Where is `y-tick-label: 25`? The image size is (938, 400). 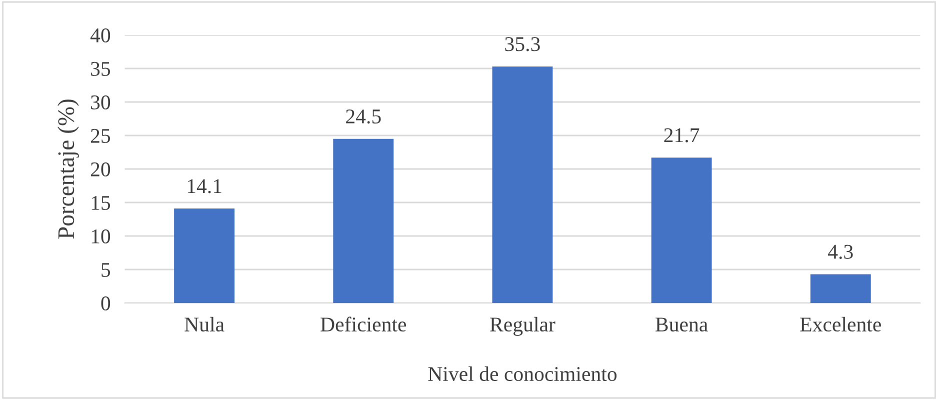
y-tick-label: 25 is located at coordinates (100, 135).